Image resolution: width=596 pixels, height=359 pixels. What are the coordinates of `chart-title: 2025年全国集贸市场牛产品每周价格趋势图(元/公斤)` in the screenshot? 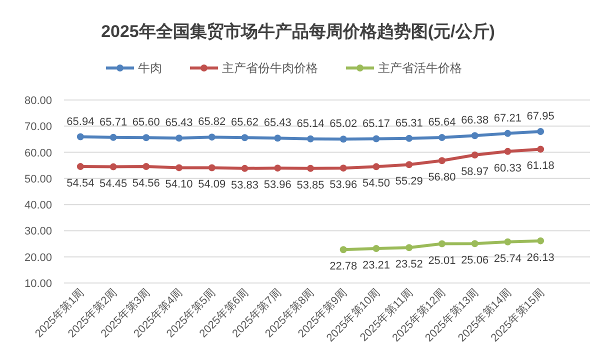 It's located at (298, 31).